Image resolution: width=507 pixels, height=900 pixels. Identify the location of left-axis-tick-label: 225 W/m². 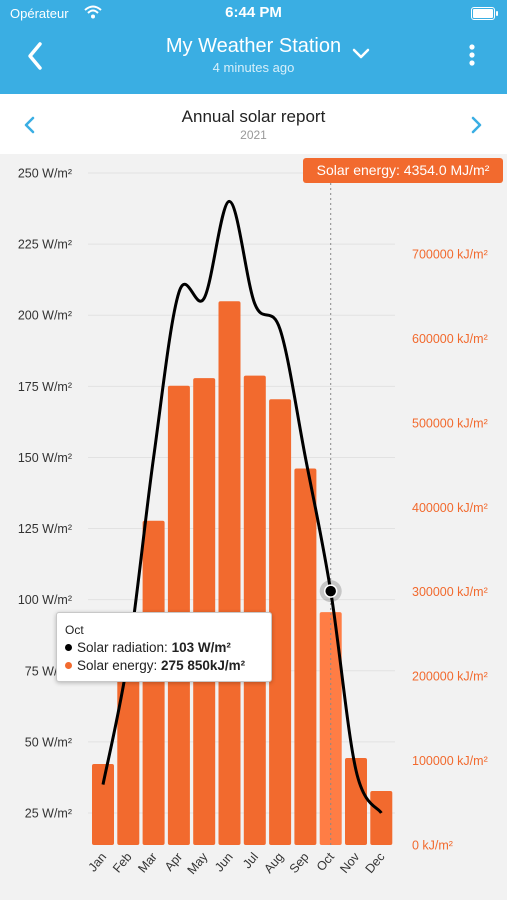
(45, 245).